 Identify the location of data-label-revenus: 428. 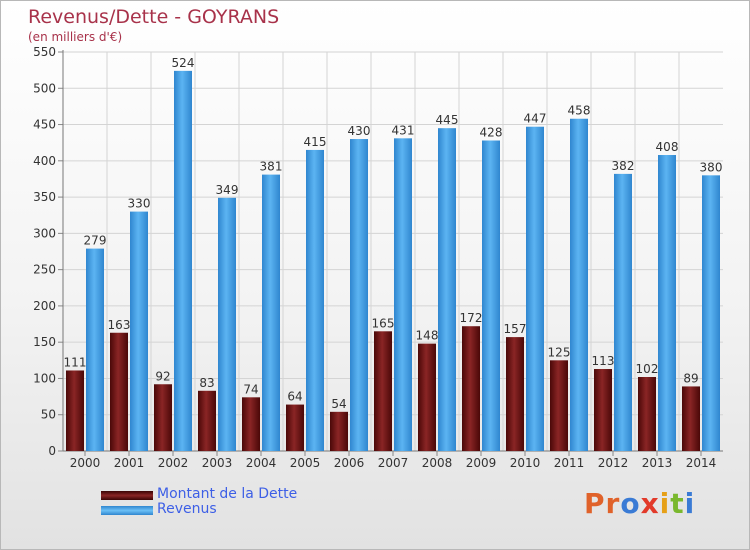
(491, 133).